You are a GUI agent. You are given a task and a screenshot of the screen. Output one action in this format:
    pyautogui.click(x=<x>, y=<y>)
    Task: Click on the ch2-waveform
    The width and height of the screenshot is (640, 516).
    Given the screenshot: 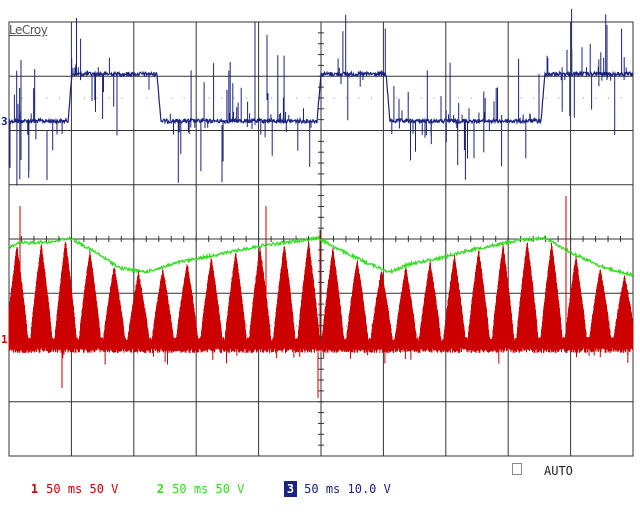 What is the action you would take?
    pyautogui.click(x=320, y=256)
    